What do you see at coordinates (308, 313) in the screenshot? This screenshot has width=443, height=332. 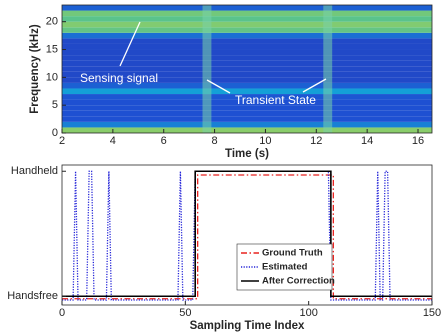 I see `x-tick-label: 100` at bounding box center [308, 313].